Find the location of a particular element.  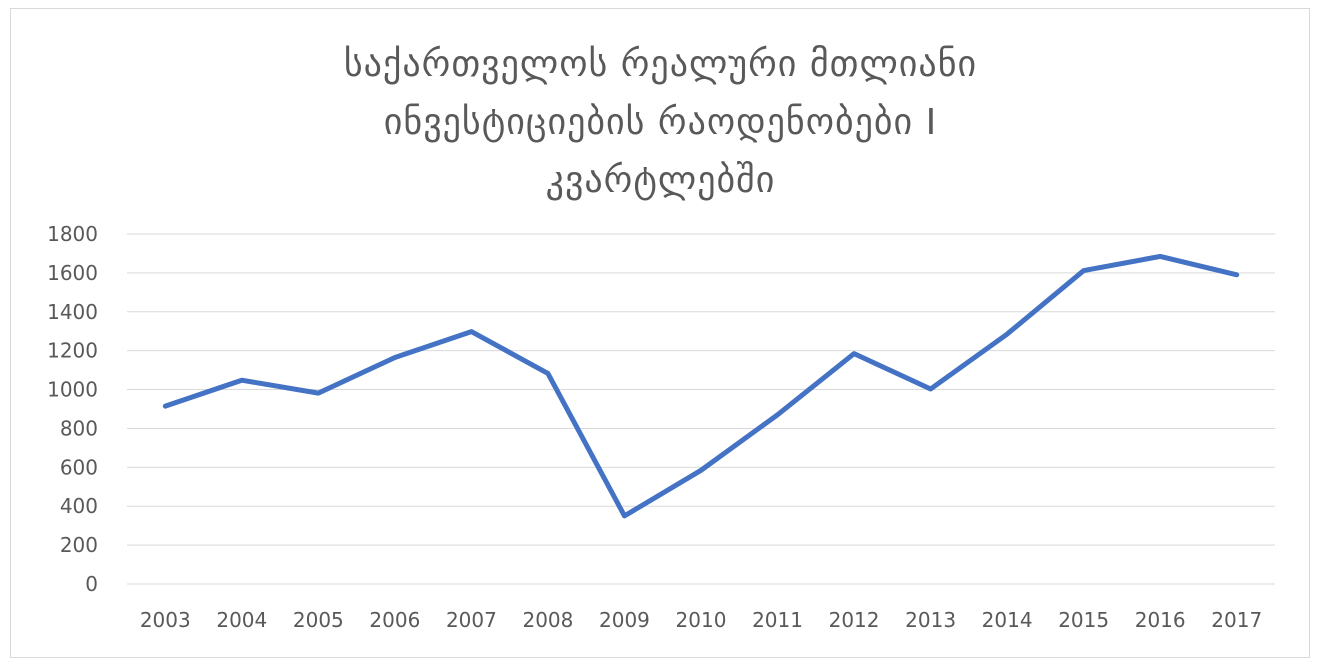

x-tick-label: 2004 is located at coordinates (241, 620).